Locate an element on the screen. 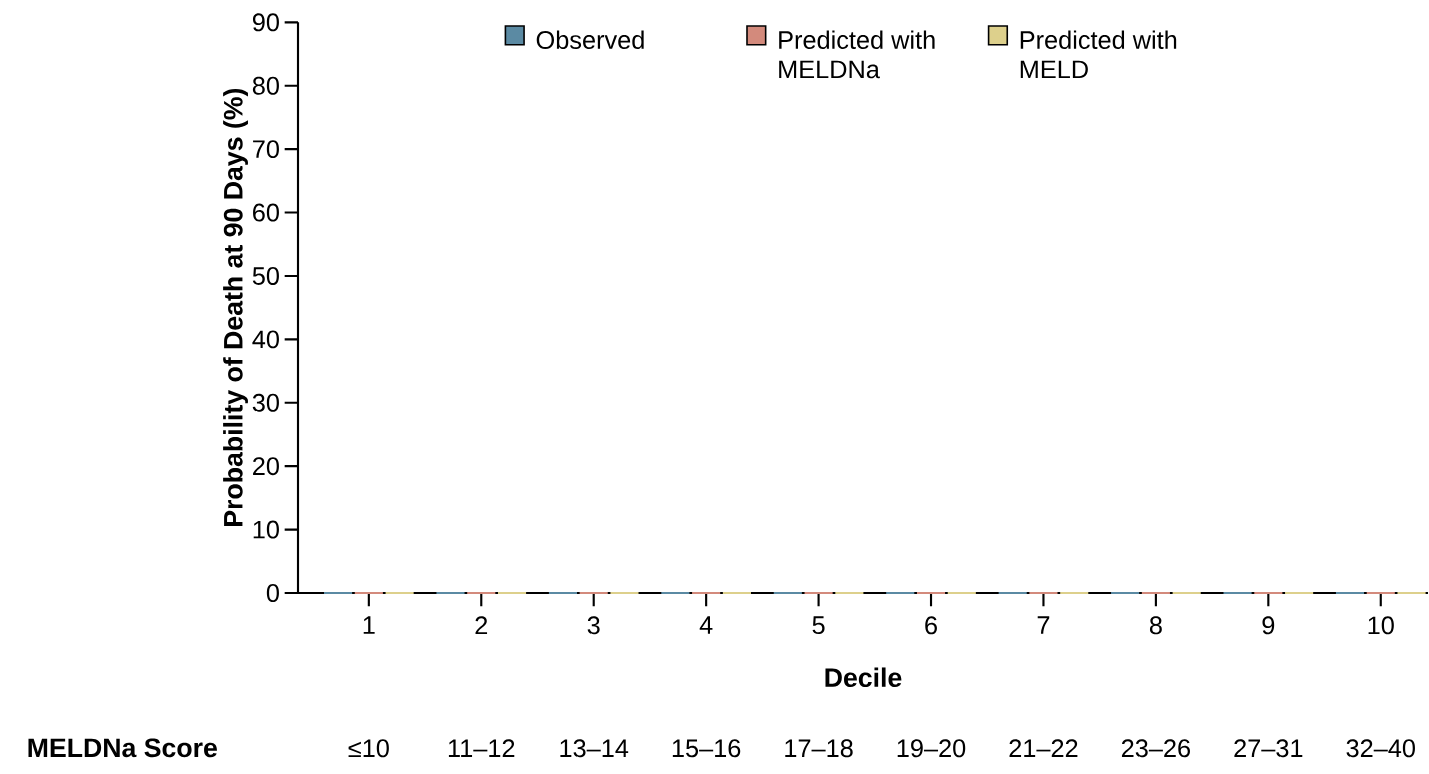  text: 27–31 is located at coordinates (1268, 748).